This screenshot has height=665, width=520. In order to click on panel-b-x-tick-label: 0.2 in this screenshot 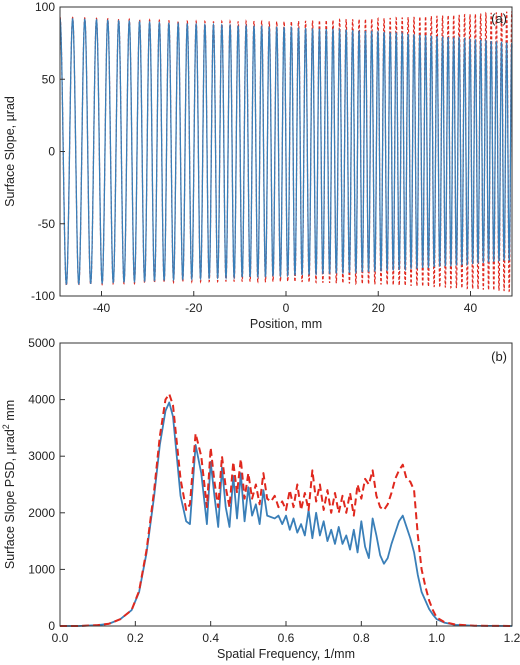, I will do `click(135, 638)`.